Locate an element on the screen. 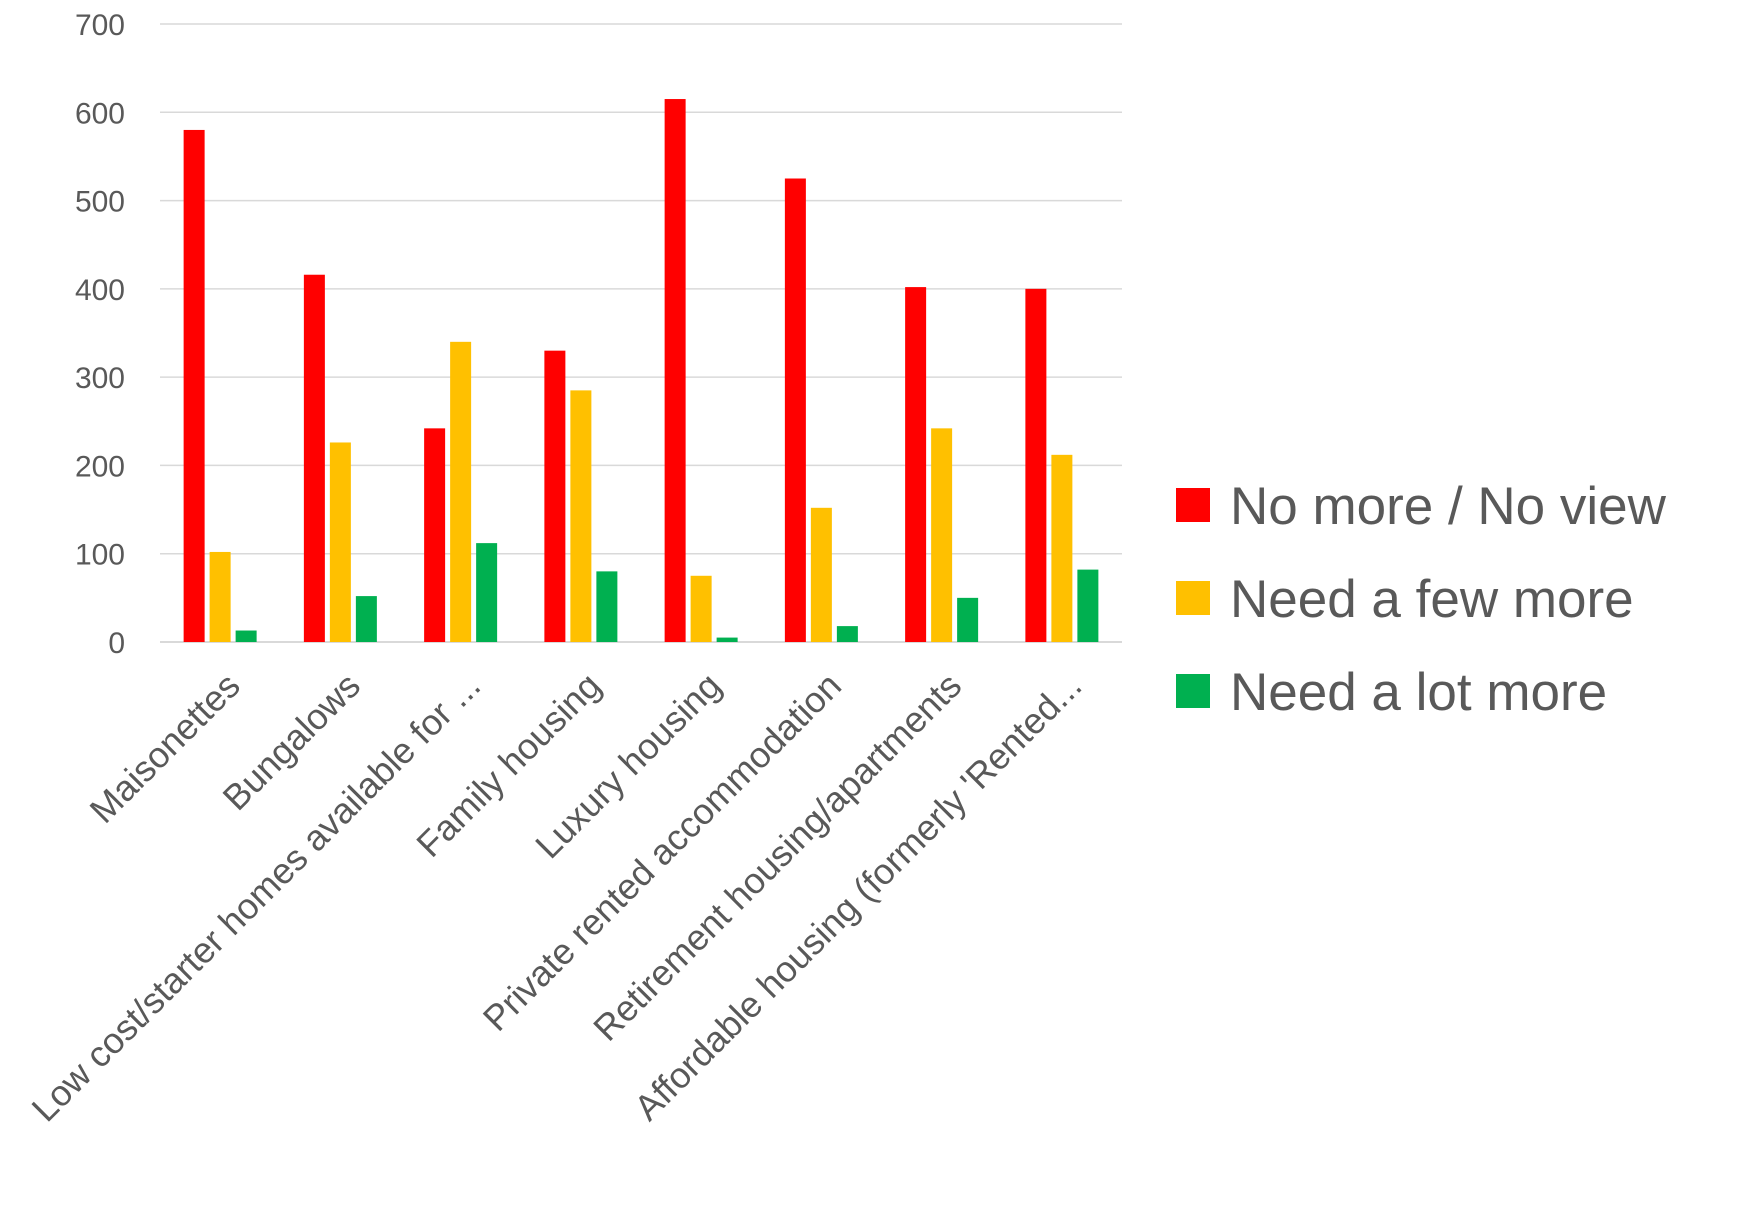 The image size is (1744, 1221). x-tick-label: Maisonettes is located at coordinates (165, 748).